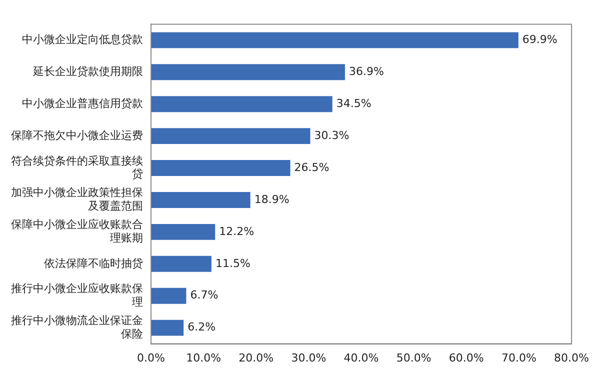  I want to click on x-tick-label: 50.0%, so click(414, 357).